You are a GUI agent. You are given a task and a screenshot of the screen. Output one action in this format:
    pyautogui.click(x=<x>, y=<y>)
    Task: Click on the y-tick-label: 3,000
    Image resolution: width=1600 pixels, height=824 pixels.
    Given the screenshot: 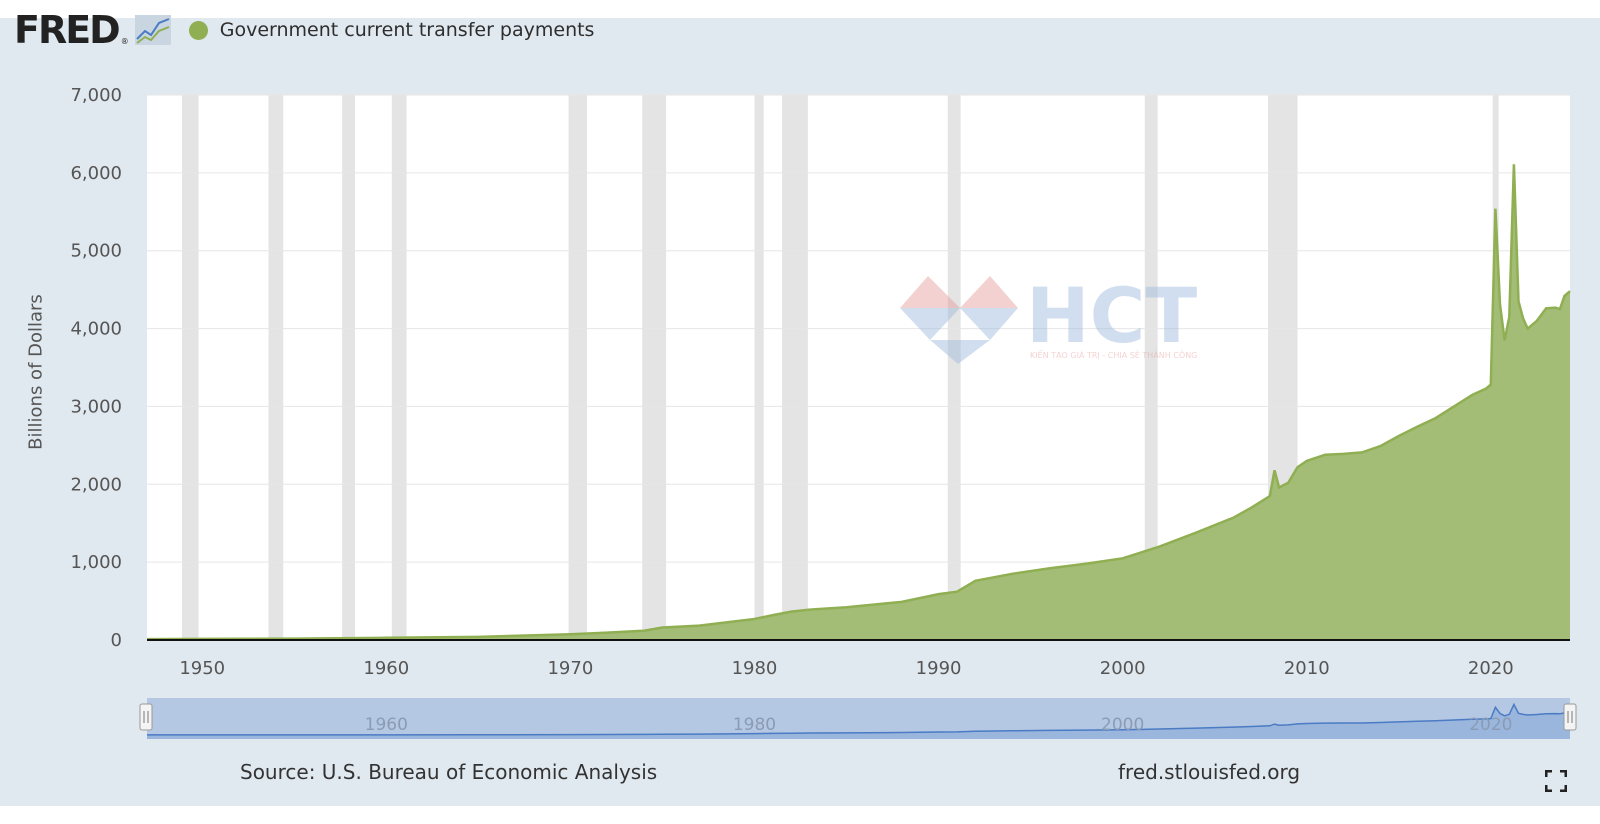 What is the action you would take?
    pyautogui.click(x=96, y=406)
    